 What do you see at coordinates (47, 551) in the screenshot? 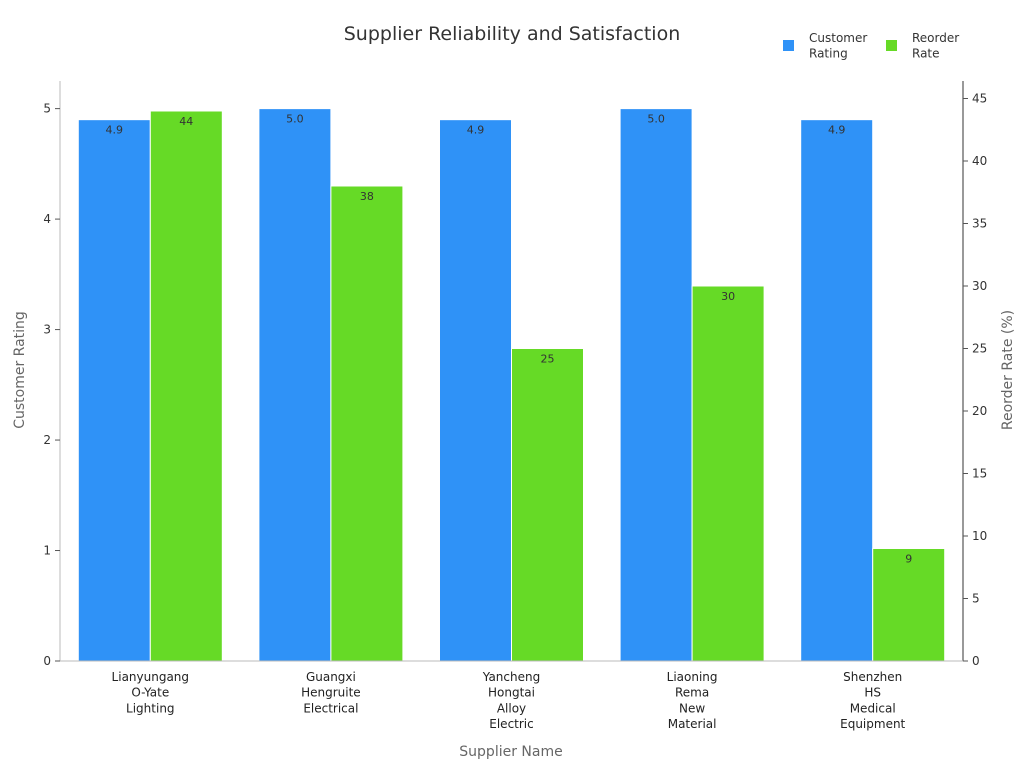
I see `y-tick-label: 1` at bounding box center [47, 551].